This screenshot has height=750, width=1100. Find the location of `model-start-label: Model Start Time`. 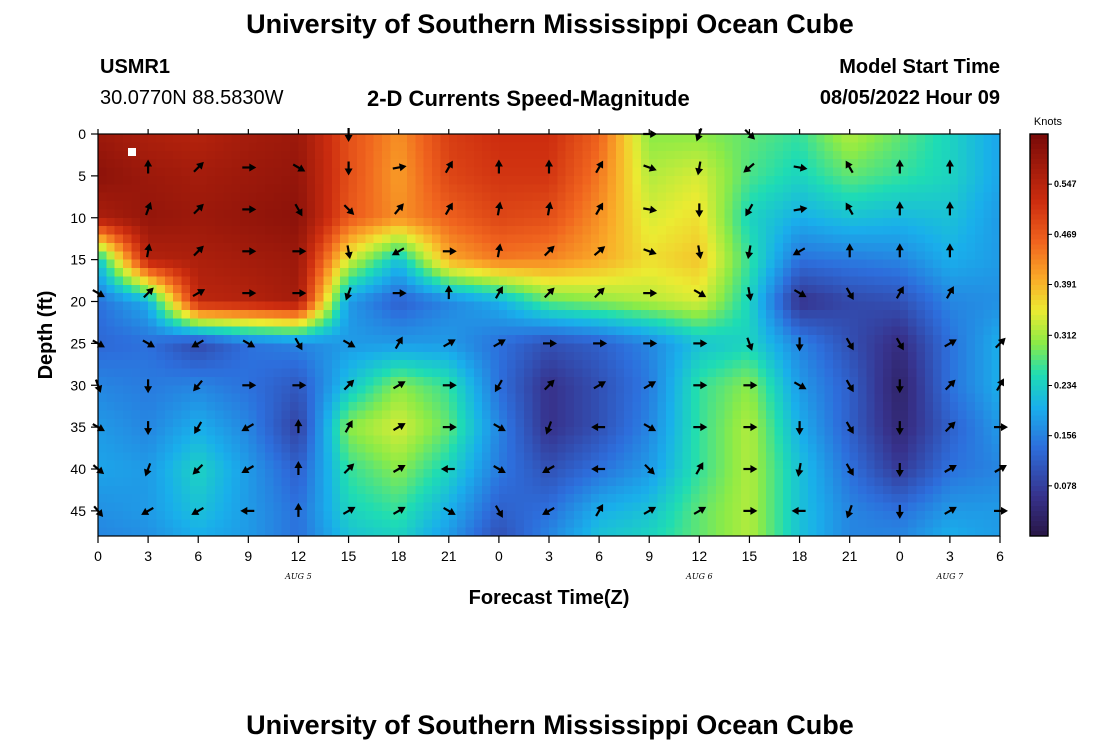

model-start-label: Model Start Time is located at coordinates (919, 67).